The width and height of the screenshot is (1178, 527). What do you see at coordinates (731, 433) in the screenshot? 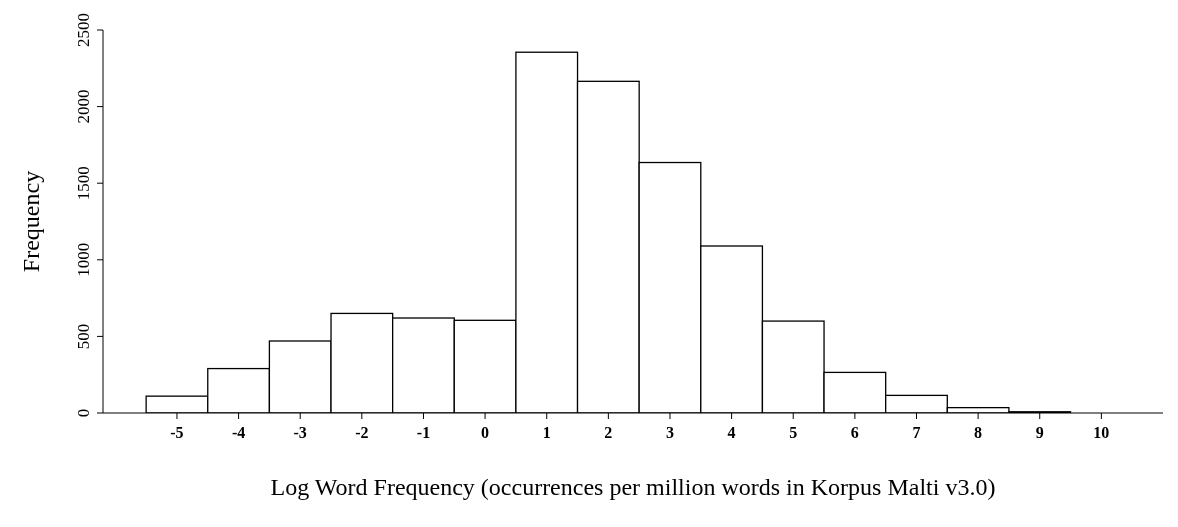
I see `x-tick-label: 4` at bounding box center [731, 433].